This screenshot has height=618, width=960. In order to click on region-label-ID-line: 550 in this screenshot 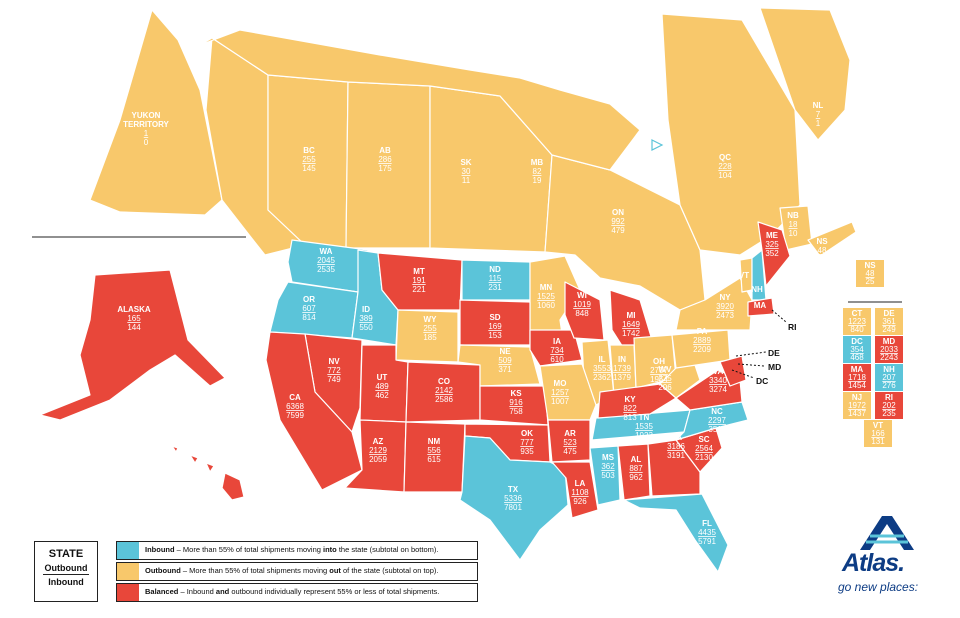, I will do `click(366, 327)`.